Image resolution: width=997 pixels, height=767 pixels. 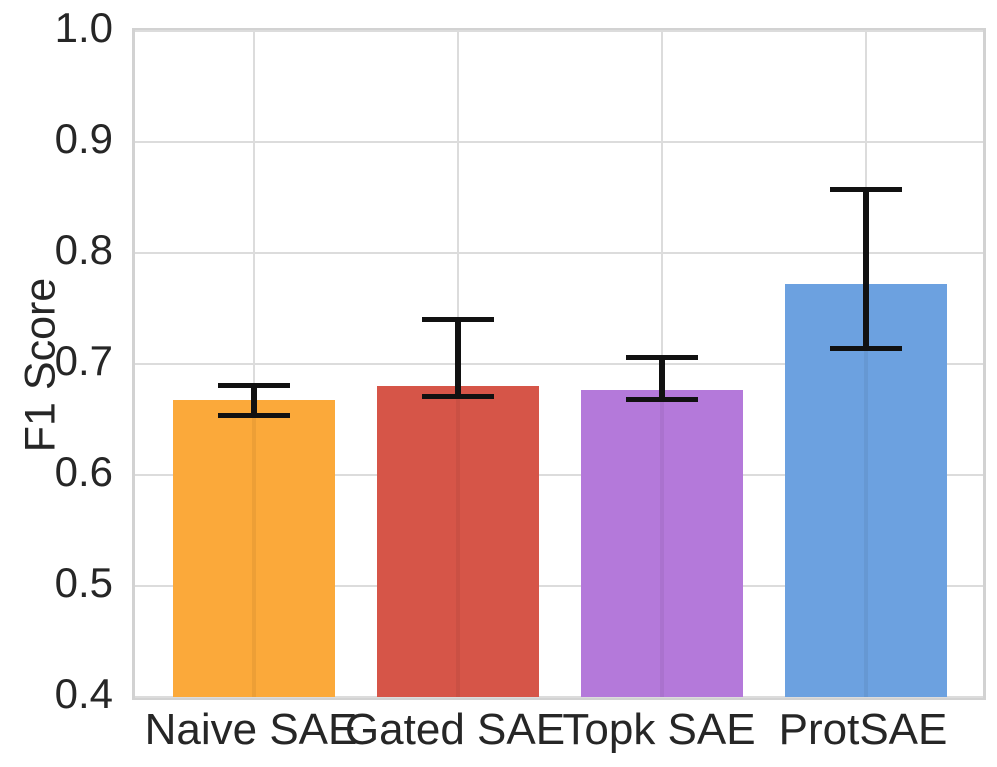 I want to click on y-tick-label: 0.9, so click(x=83, y=138).